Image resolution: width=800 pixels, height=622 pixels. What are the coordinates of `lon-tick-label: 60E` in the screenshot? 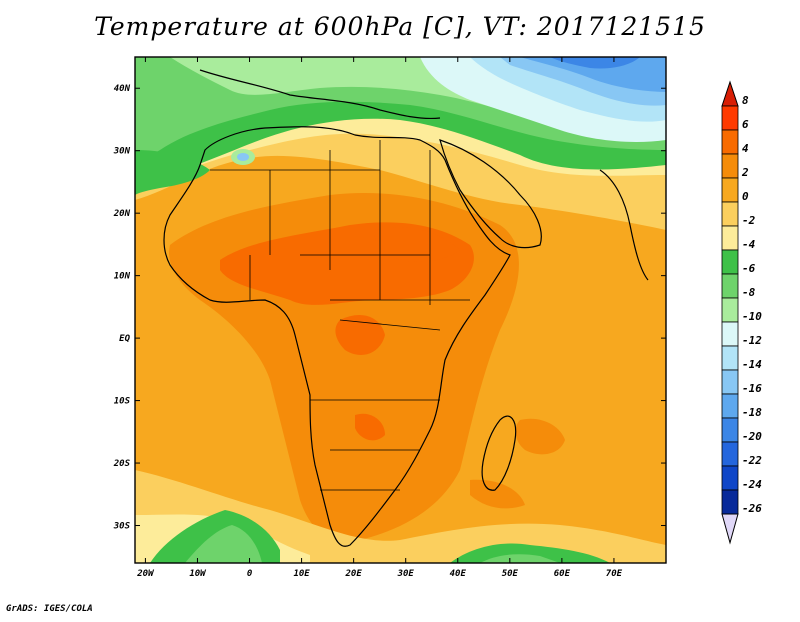 It's located at (562, 574).